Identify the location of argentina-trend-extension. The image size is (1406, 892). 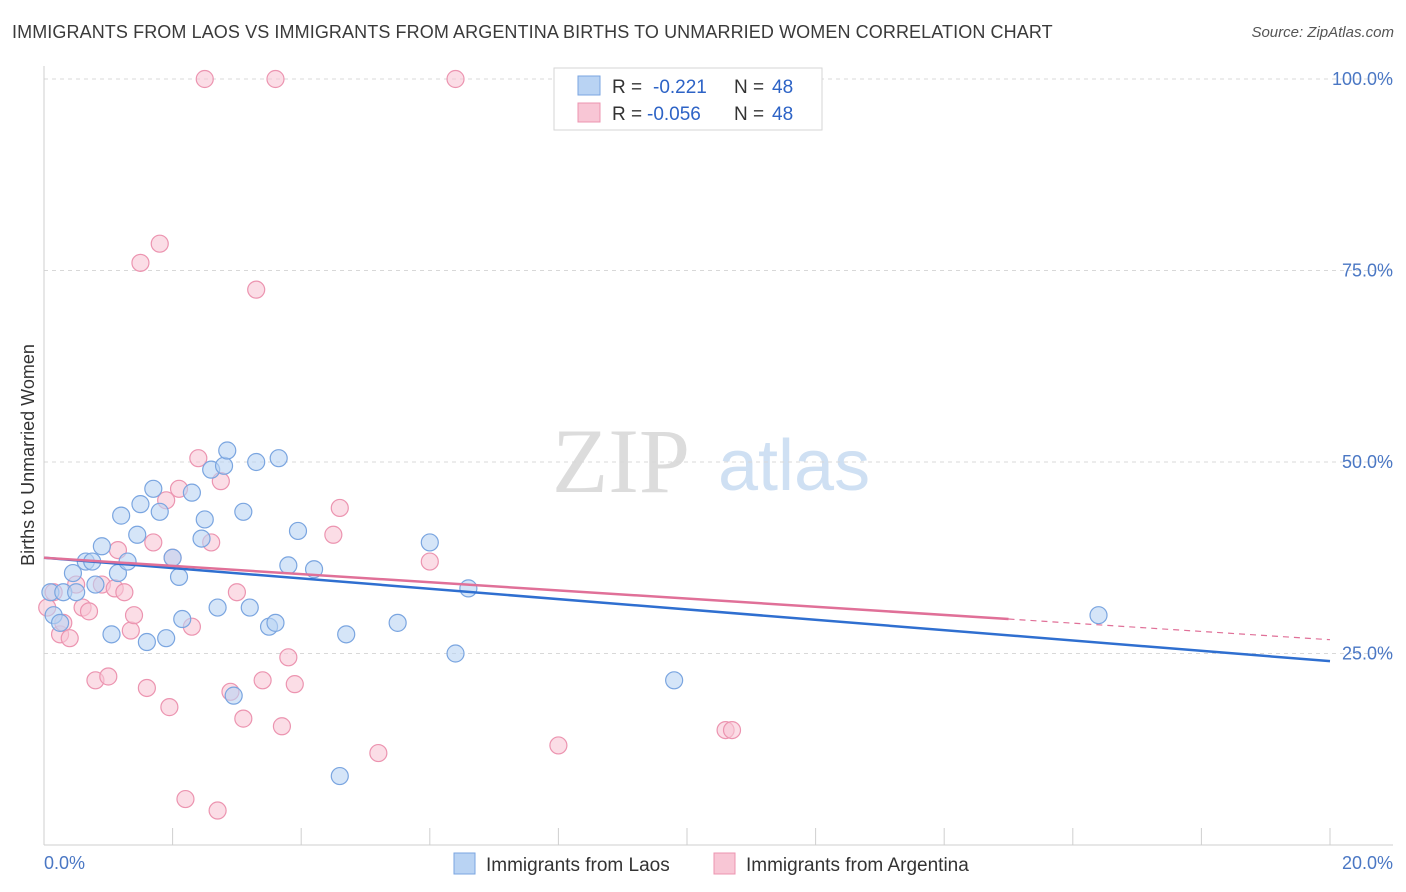
(1169, 629).